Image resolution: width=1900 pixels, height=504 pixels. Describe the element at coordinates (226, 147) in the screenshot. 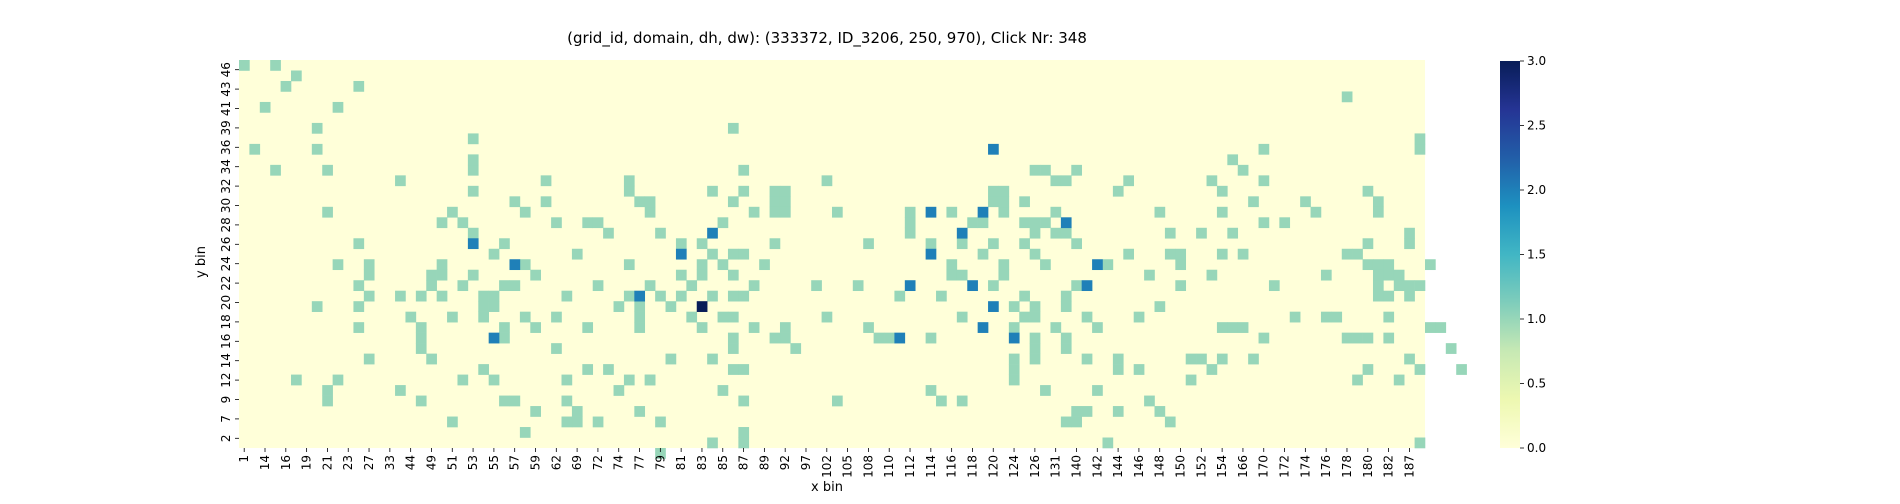

I see `y-tick-label: 36` at that location.